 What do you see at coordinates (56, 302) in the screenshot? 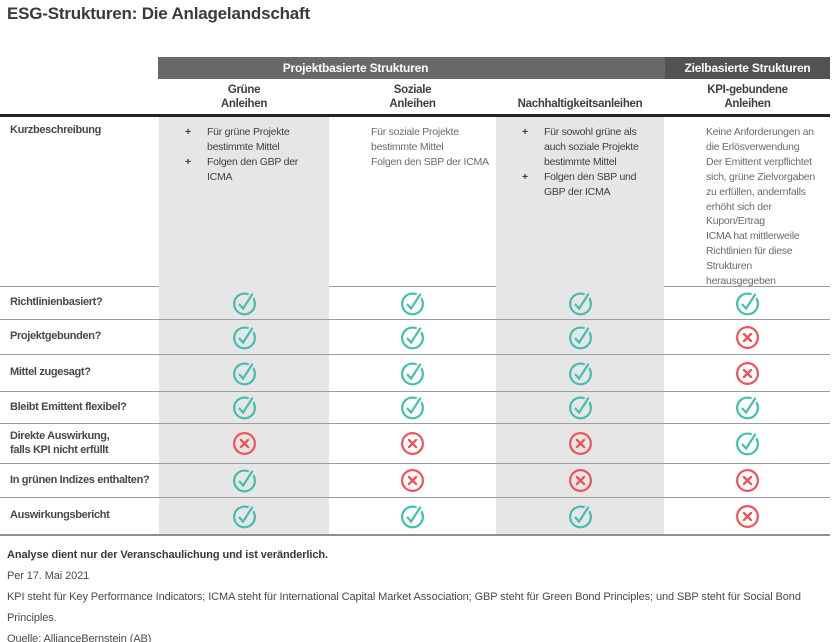
I see `row-label: Richtlinienbasiert?` at bounding box center [56, 302].